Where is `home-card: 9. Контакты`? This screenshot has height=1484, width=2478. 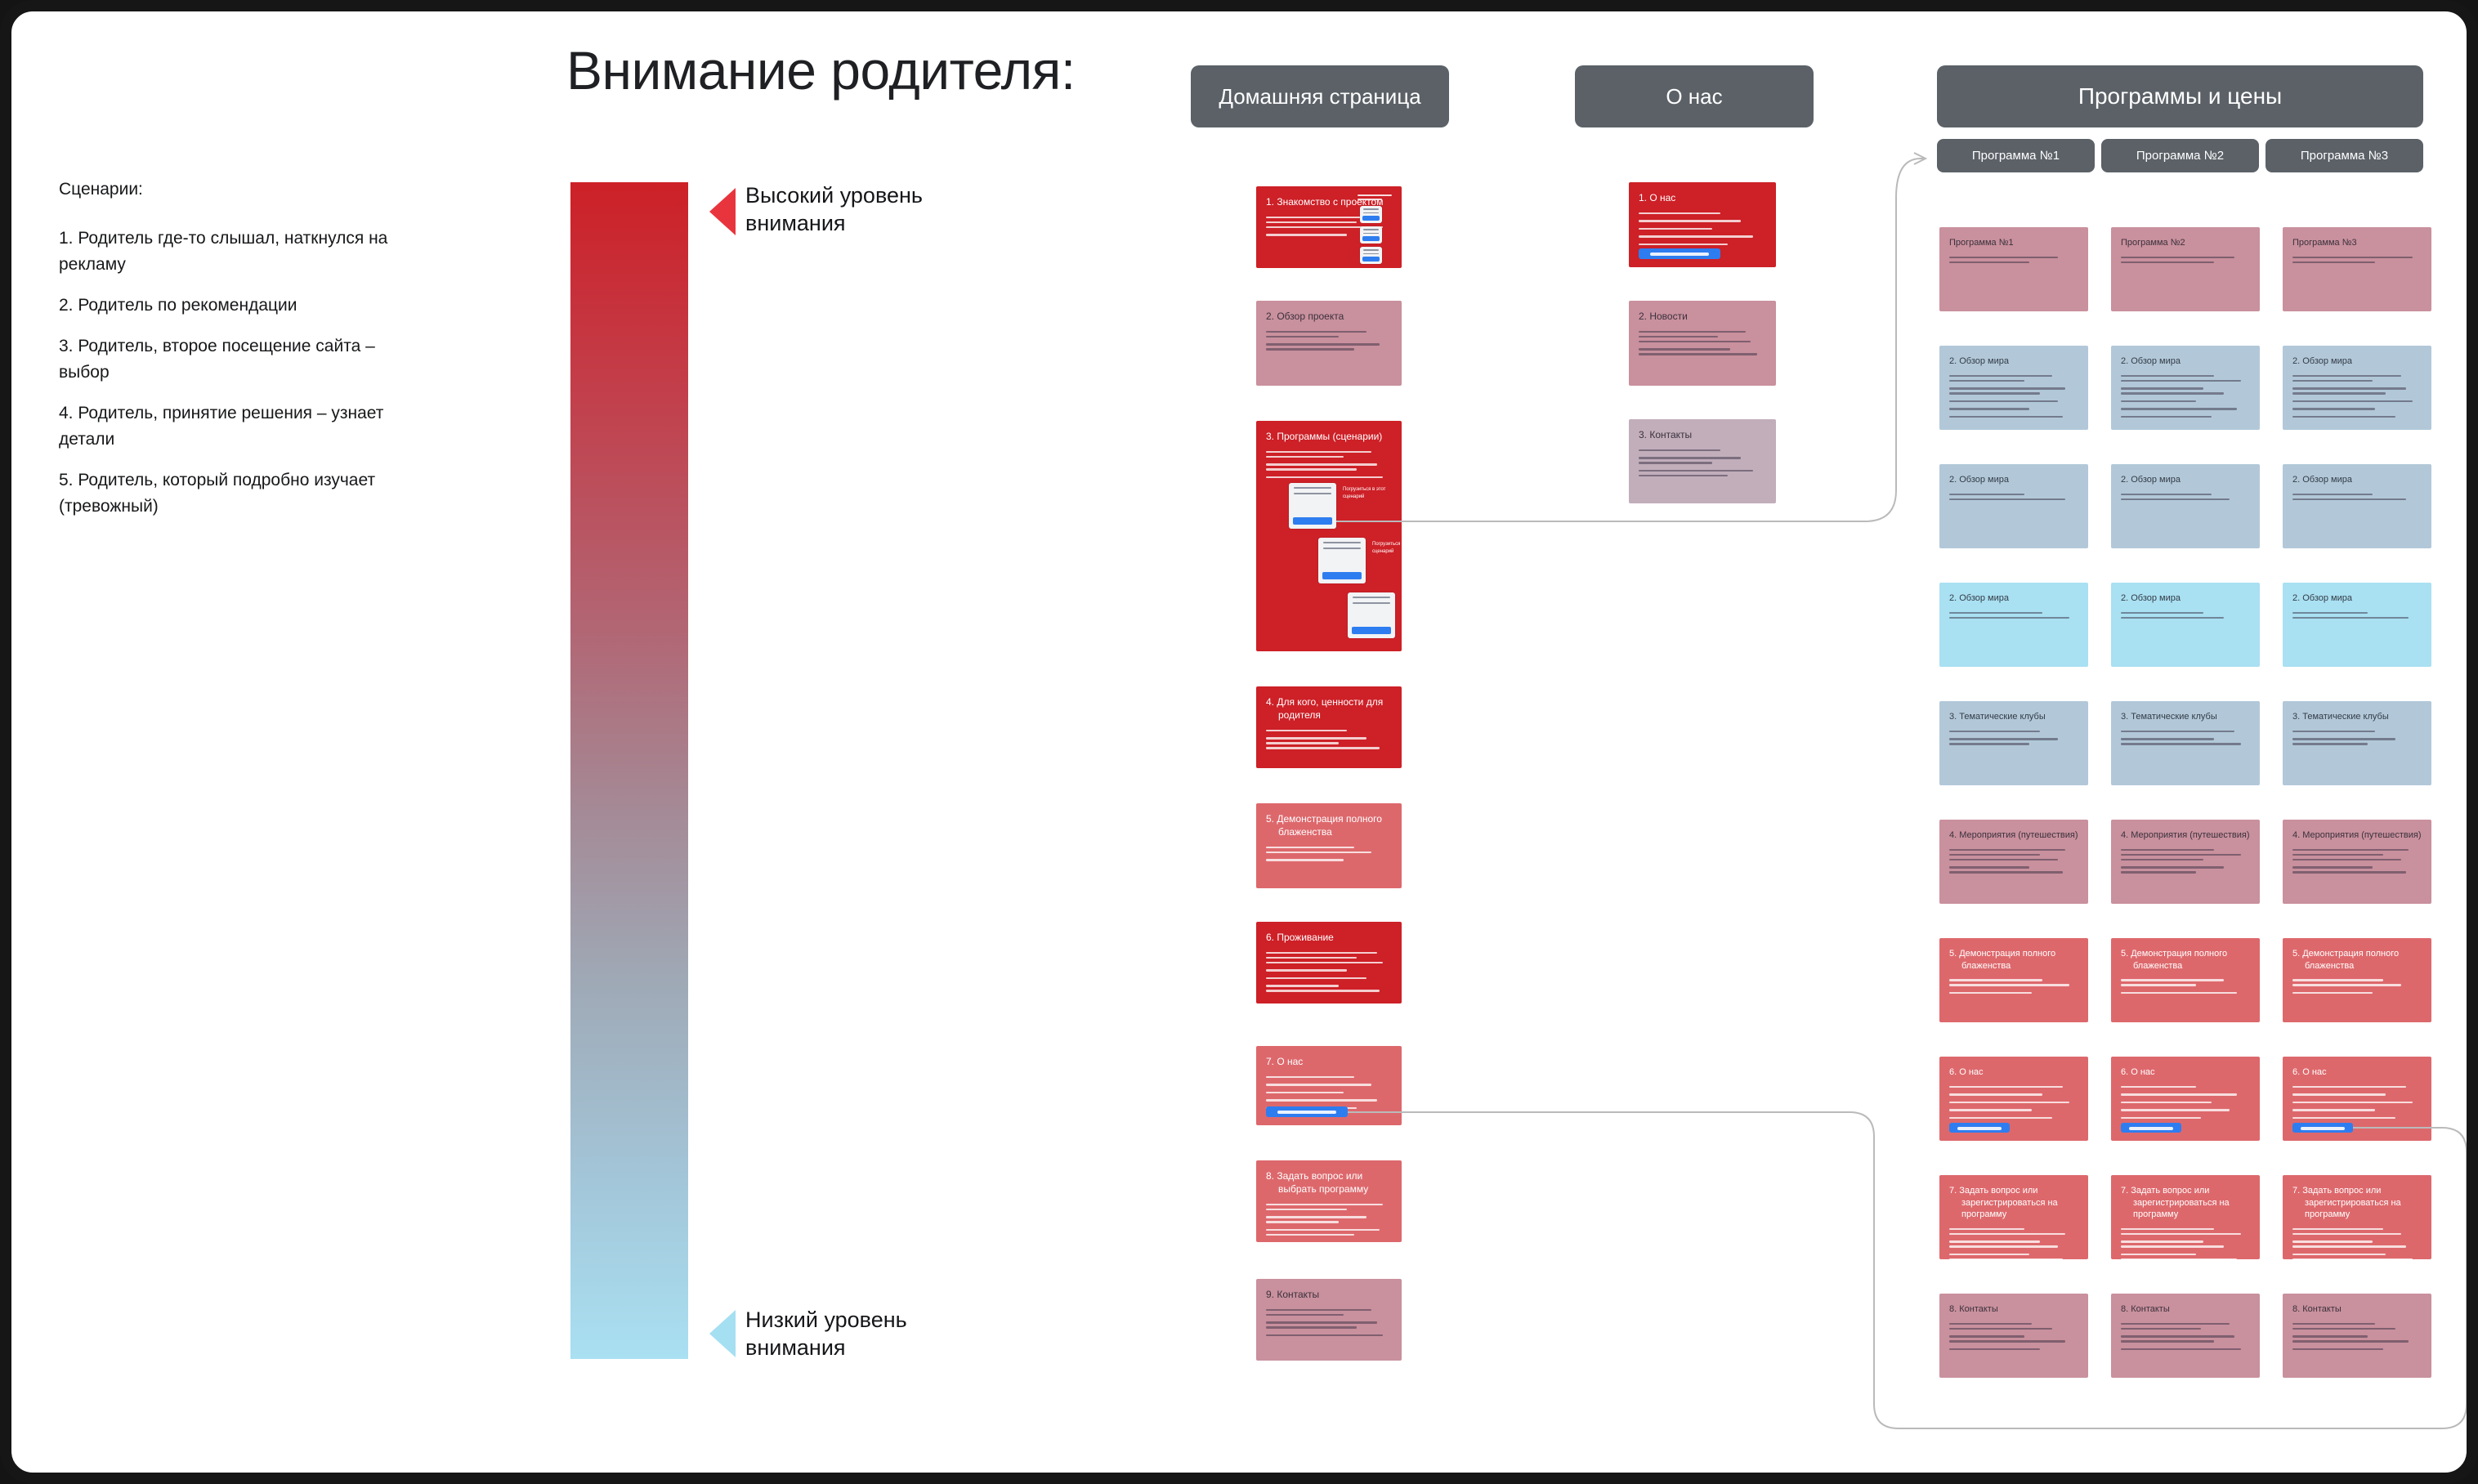
home-card: 9. Контакты is located at coordinates (1329, 1320).